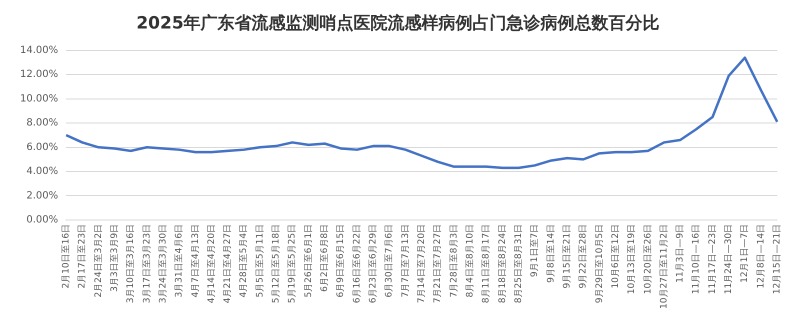 The height and width of the screenshot is (317, 800). I want to click on x-tick-label: 5月5日至5月11日, so click(260, 261).